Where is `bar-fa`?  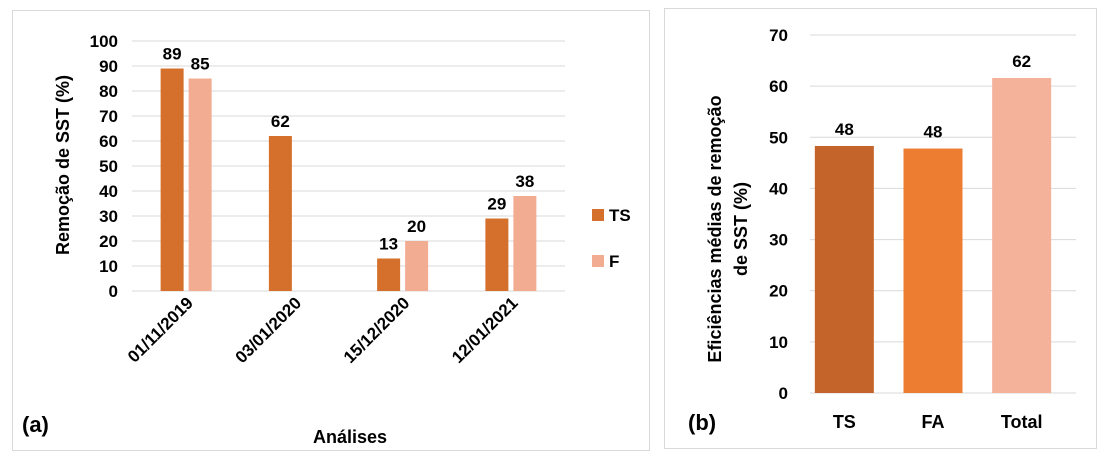
bar-fa is located at coordinates (933, 270).